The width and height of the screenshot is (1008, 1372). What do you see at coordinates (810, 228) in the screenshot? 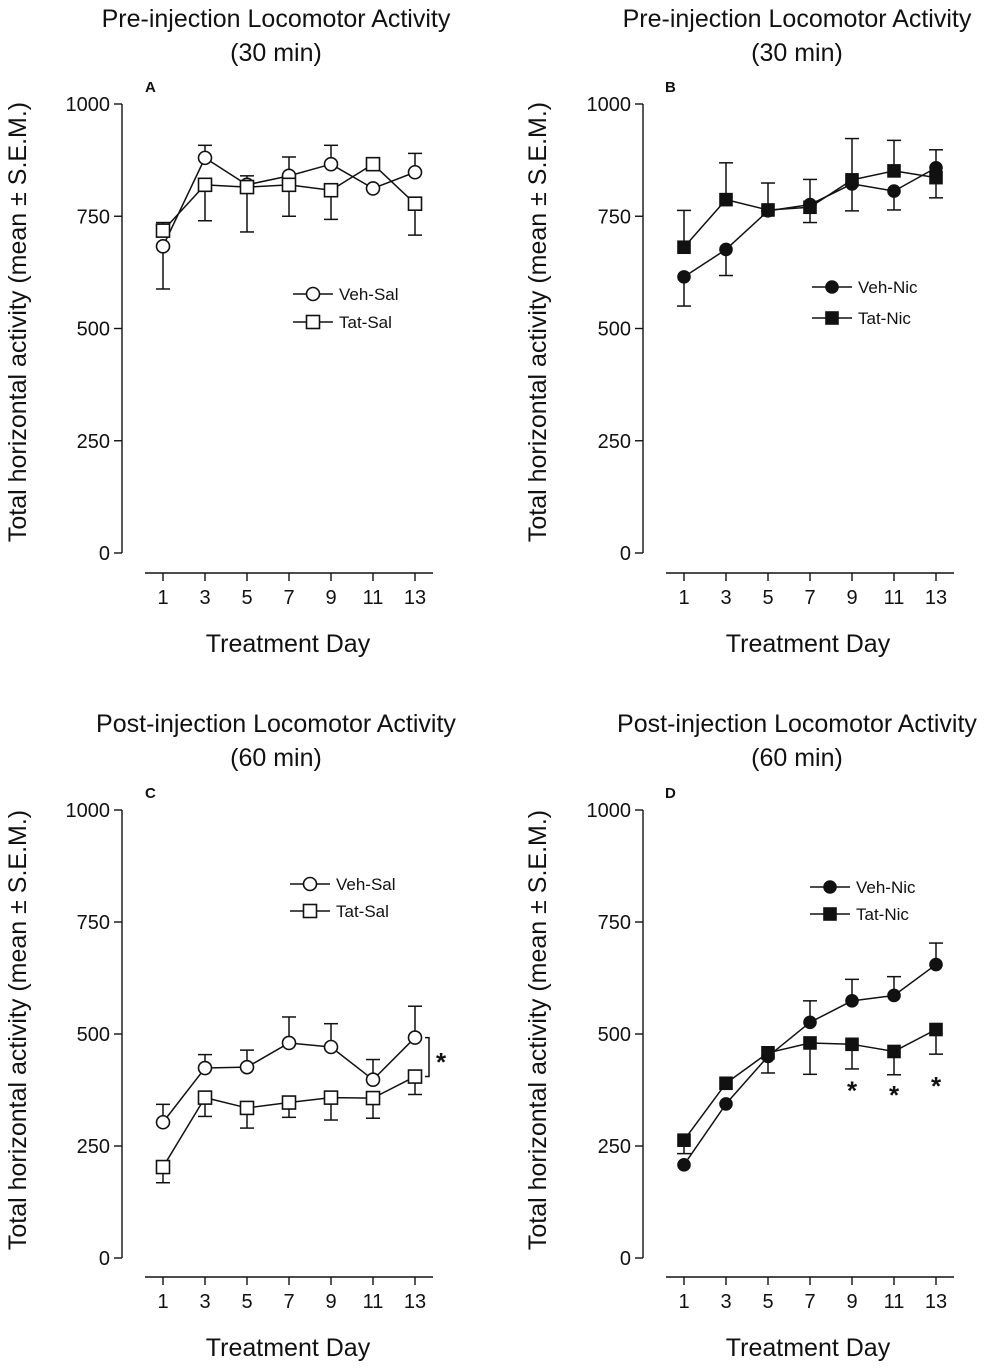
I see `series-veh-nic: Veh-Nic` at bounding box center [810, 228].